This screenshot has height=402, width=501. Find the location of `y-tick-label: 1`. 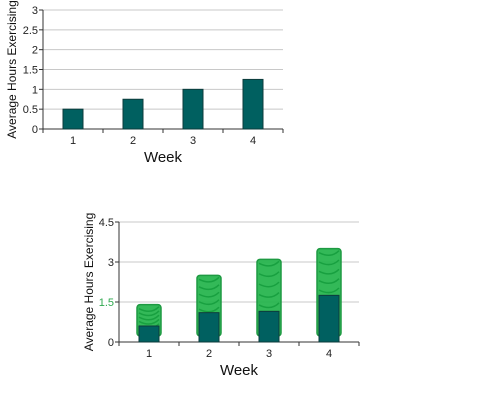

y-tick-label: 1 is located at coordinates (35, 90).